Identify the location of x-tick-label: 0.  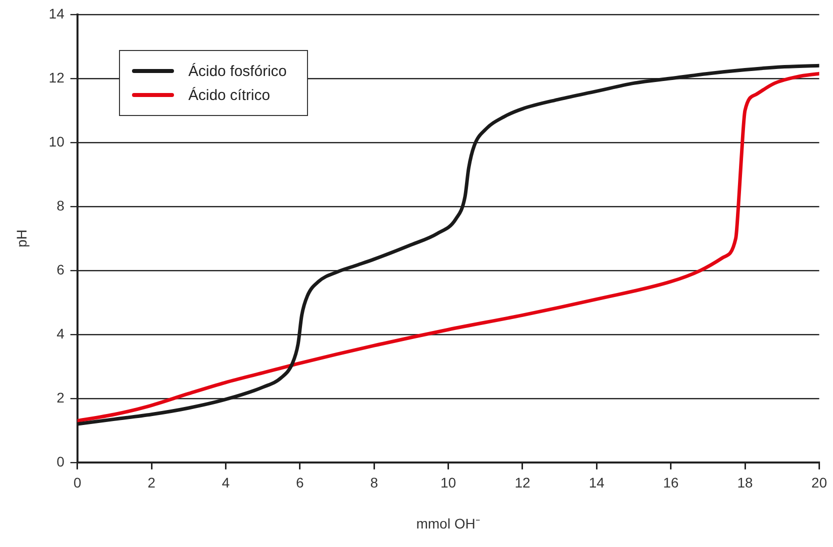
(77, 482).